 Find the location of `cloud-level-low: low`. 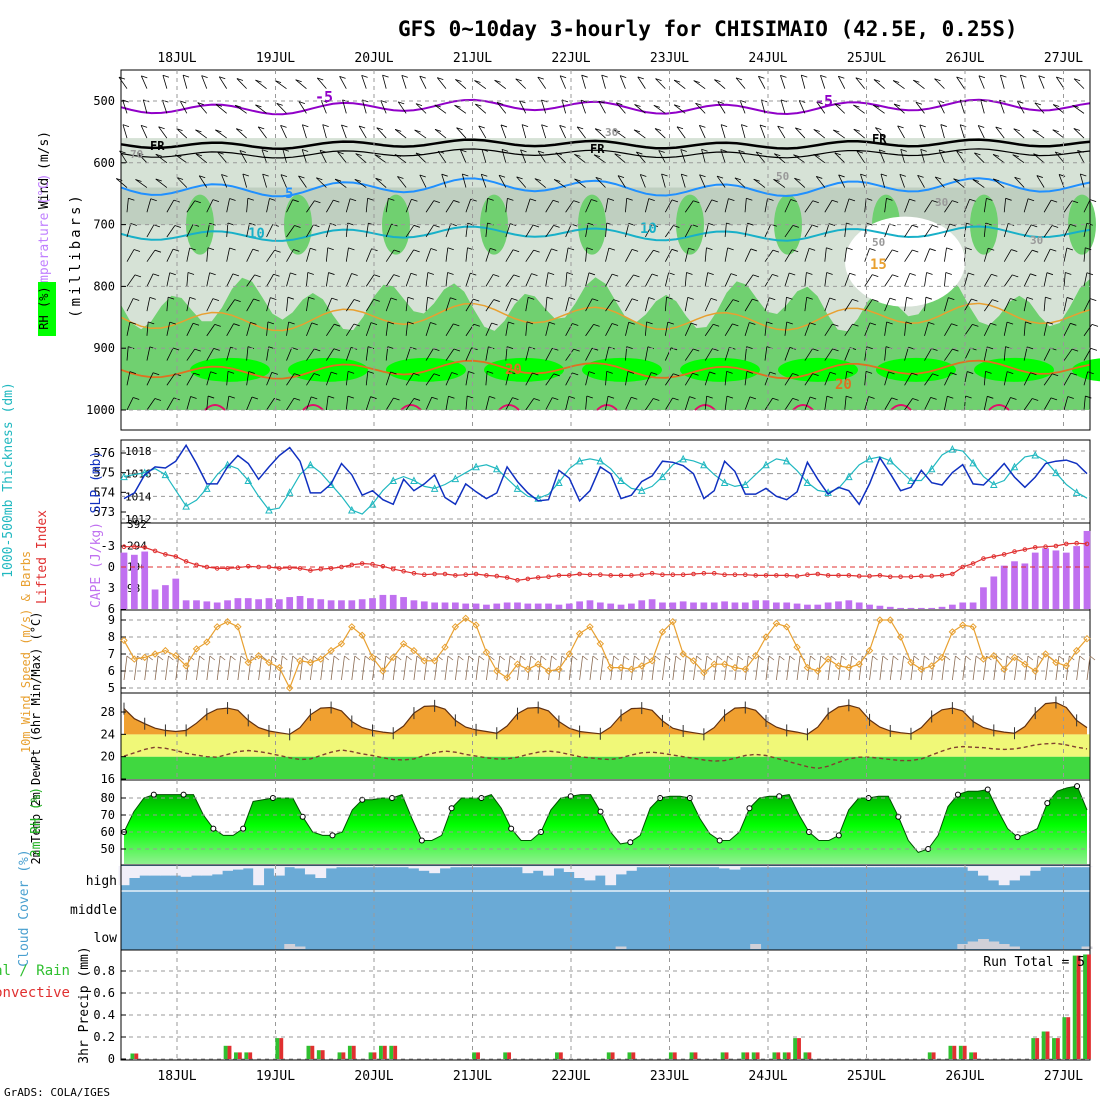

cloud-level-low: low is located at coordinates (106, 938).